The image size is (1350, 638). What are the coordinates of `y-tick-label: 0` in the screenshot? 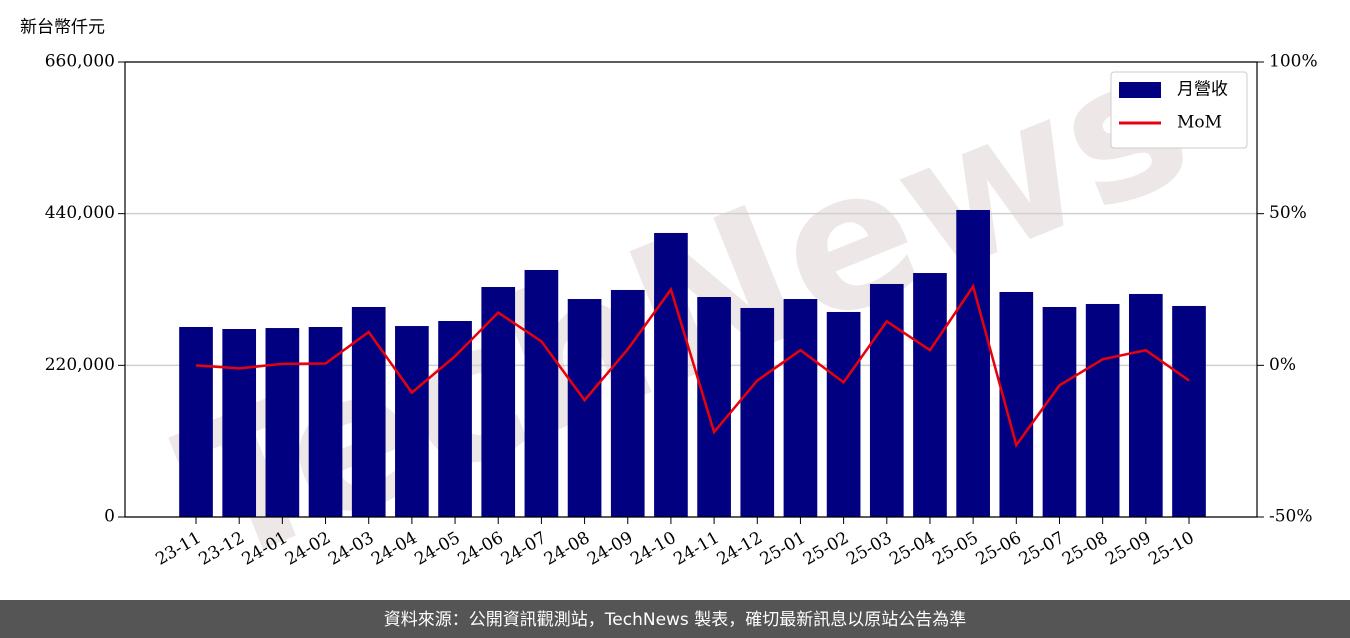 It's located at (109, 517).